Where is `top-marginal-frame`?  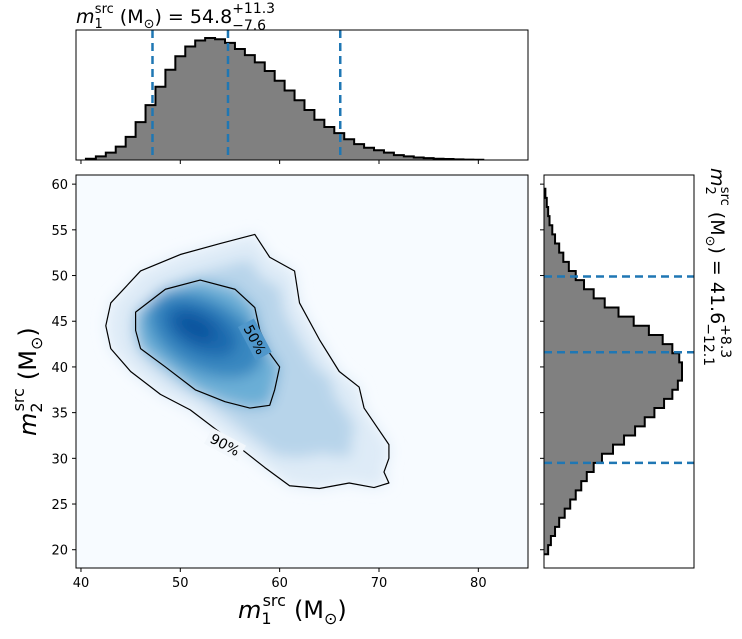
top-marginal-frame is located at coordinates (302, 95).